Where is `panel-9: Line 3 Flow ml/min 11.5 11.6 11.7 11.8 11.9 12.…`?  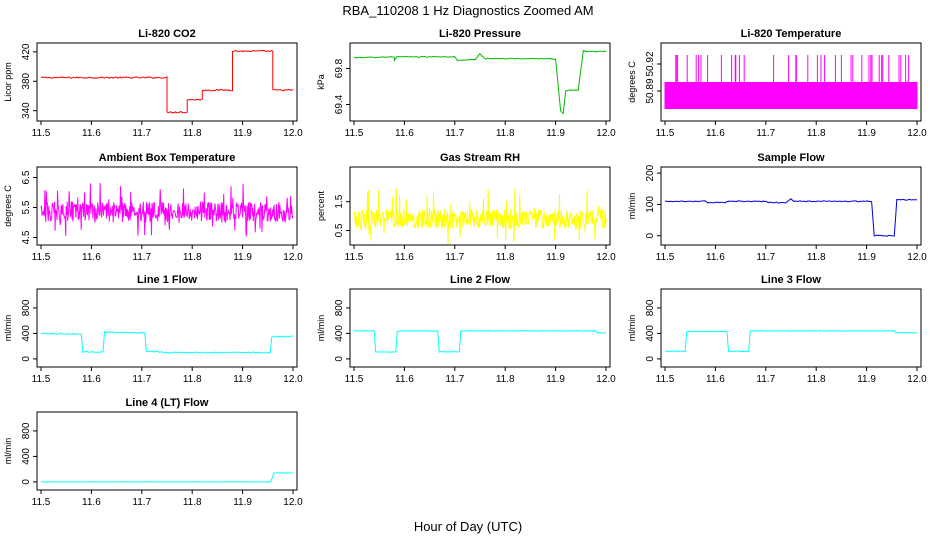 panel-9: Line 3 Flow ml/min 11.5 11.6 11.7 11.8 11.9 12.… is located at coordinates (777, 329).